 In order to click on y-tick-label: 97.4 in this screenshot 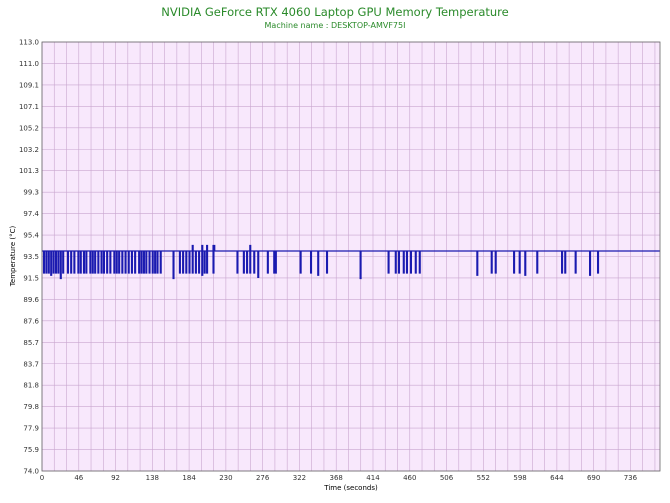, I will do `click(31, 214)`.